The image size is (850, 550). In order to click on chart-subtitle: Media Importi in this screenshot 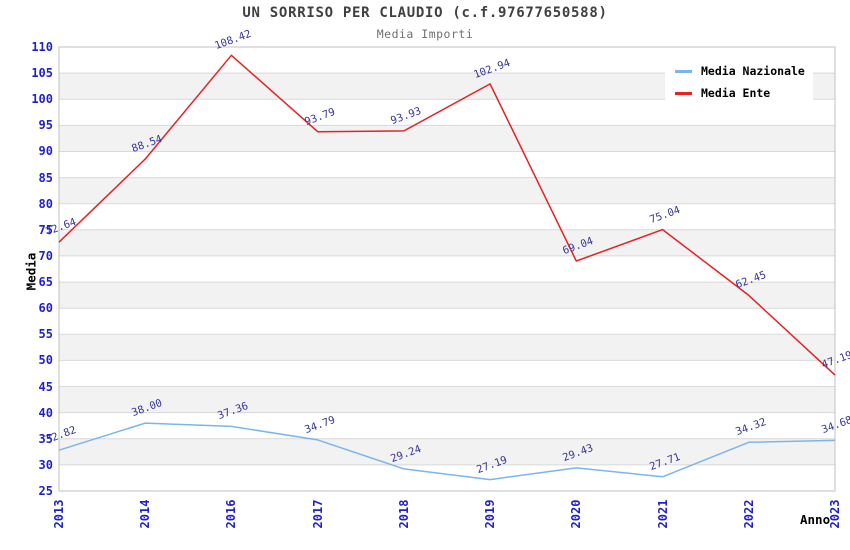, I will do `click(425, 34)`.